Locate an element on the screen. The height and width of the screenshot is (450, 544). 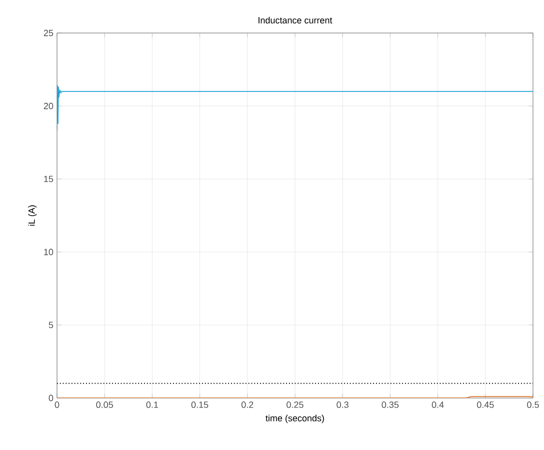
x-tick-label: 0 is located at coordinates (57, 405).